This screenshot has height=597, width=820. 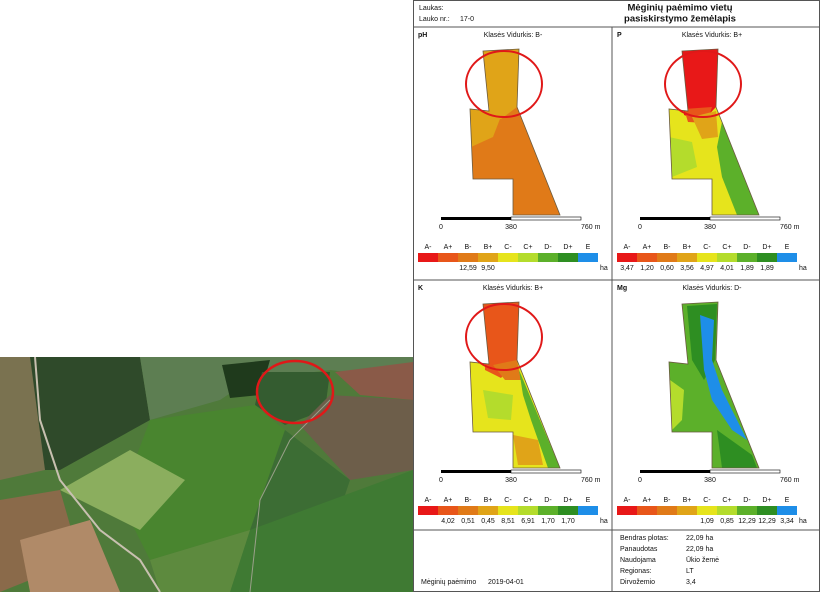 What do you see at coordinates (528, 521) in the screenshot?
I see `grade-area: 6,91` at bounding box center [528, 521].